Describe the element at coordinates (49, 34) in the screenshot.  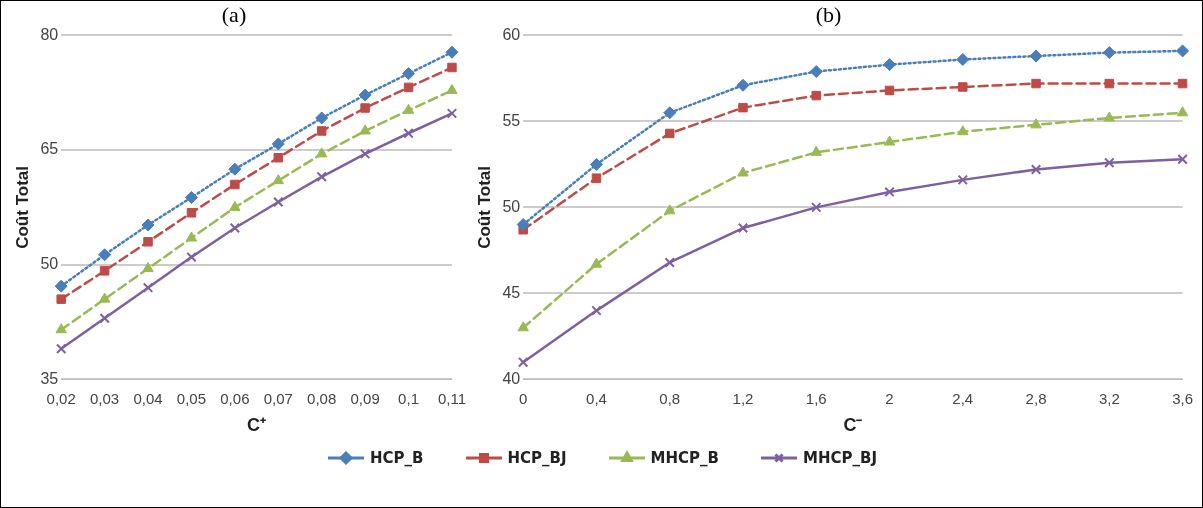
I see `y-tick-label: 80` at that location.